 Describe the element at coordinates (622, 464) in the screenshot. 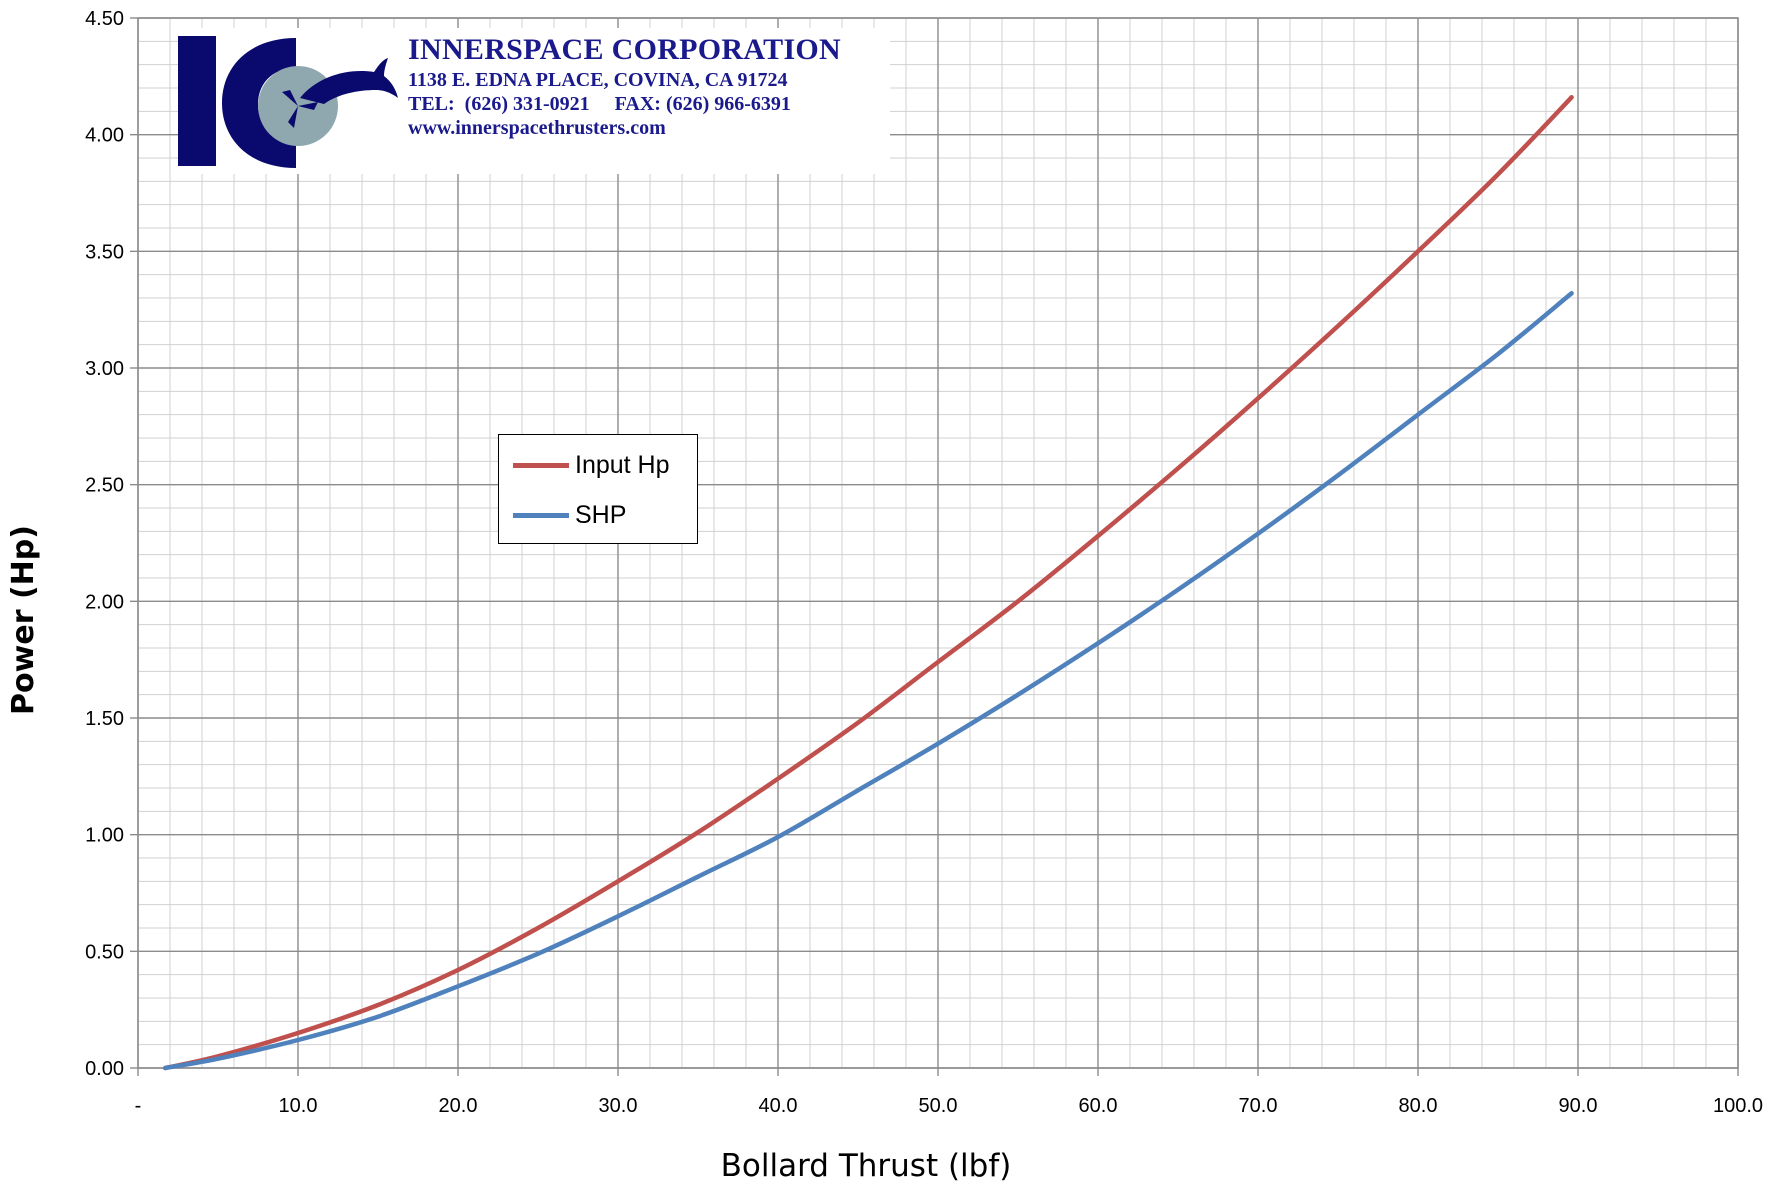

I see `legend-label-input-hp: Input Hp` at that location.